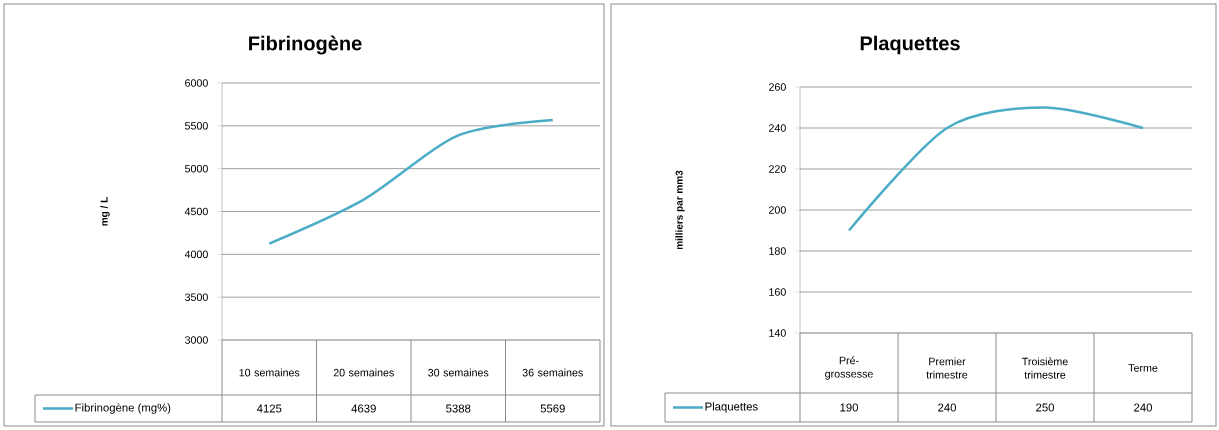 Image resolution: width=1219 pixels, height=430 pixels. Describe the element at coordinates (849, 368) in the screenshot. I see `x-tick-label: Pré-grossesse` at that location.